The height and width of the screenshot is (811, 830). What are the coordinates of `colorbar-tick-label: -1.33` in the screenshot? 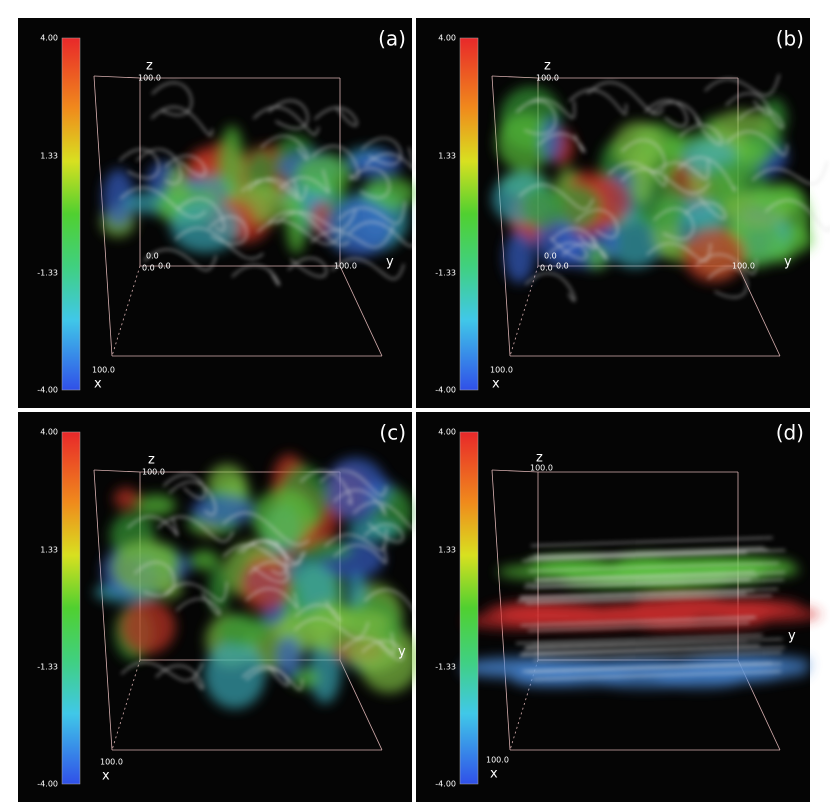 It's located at (445, 273).